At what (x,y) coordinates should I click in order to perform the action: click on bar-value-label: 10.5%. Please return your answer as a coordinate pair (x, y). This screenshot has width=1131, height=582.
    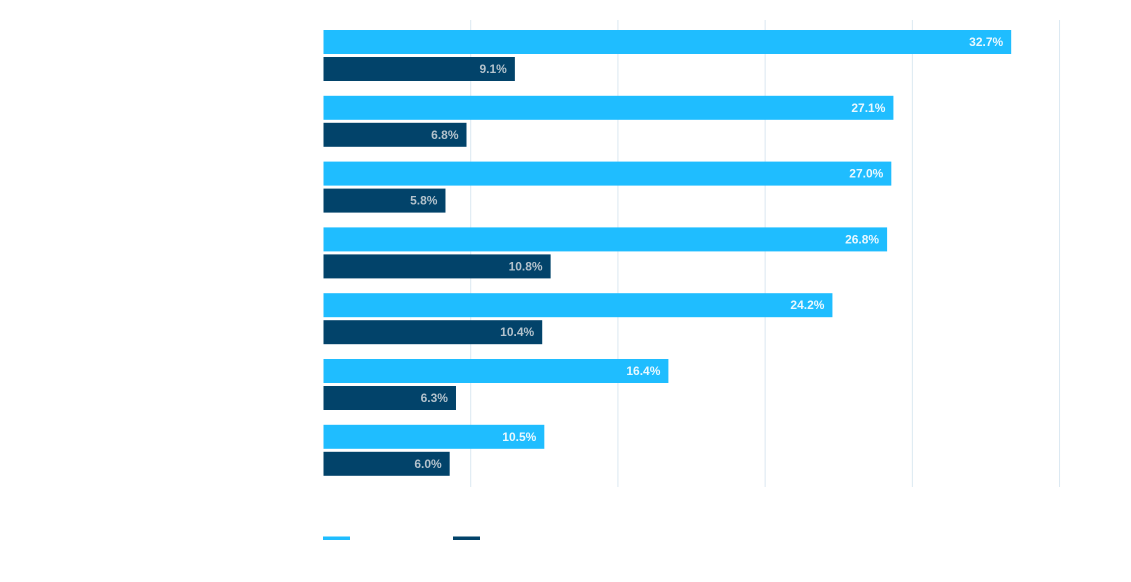
    Looking at the image, I should click on (519, 437).